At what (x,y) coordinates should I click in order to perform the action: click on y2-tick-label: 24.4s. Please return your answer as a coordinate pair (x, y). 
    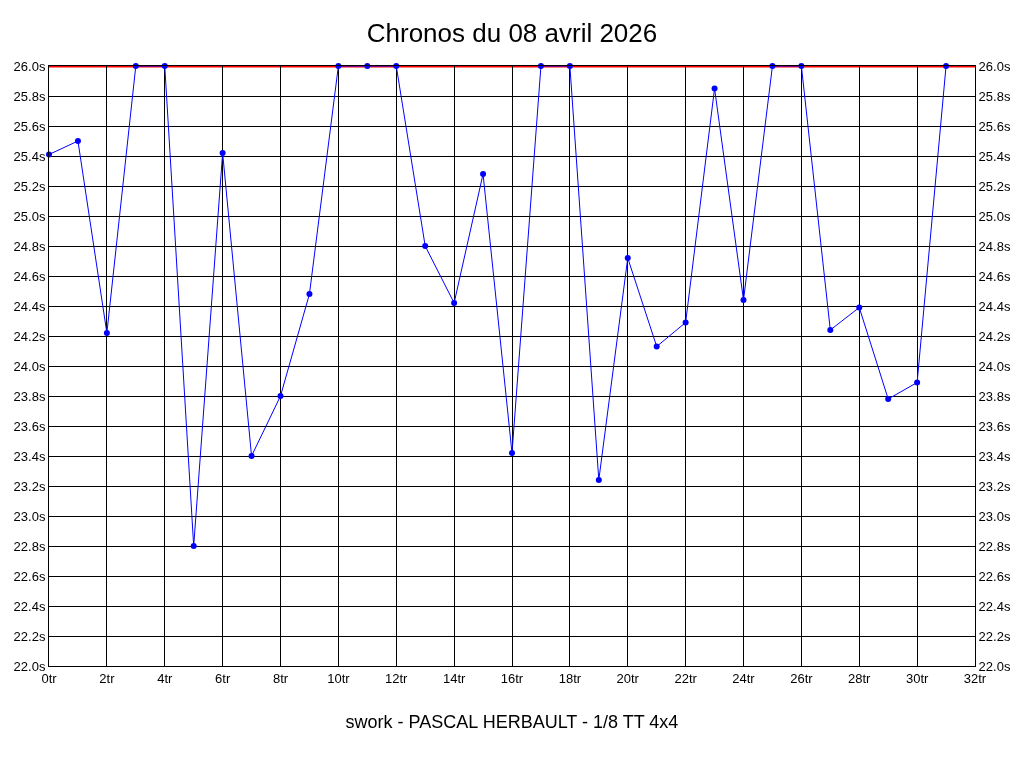
    Looking at the image, I should click on (994, 306).